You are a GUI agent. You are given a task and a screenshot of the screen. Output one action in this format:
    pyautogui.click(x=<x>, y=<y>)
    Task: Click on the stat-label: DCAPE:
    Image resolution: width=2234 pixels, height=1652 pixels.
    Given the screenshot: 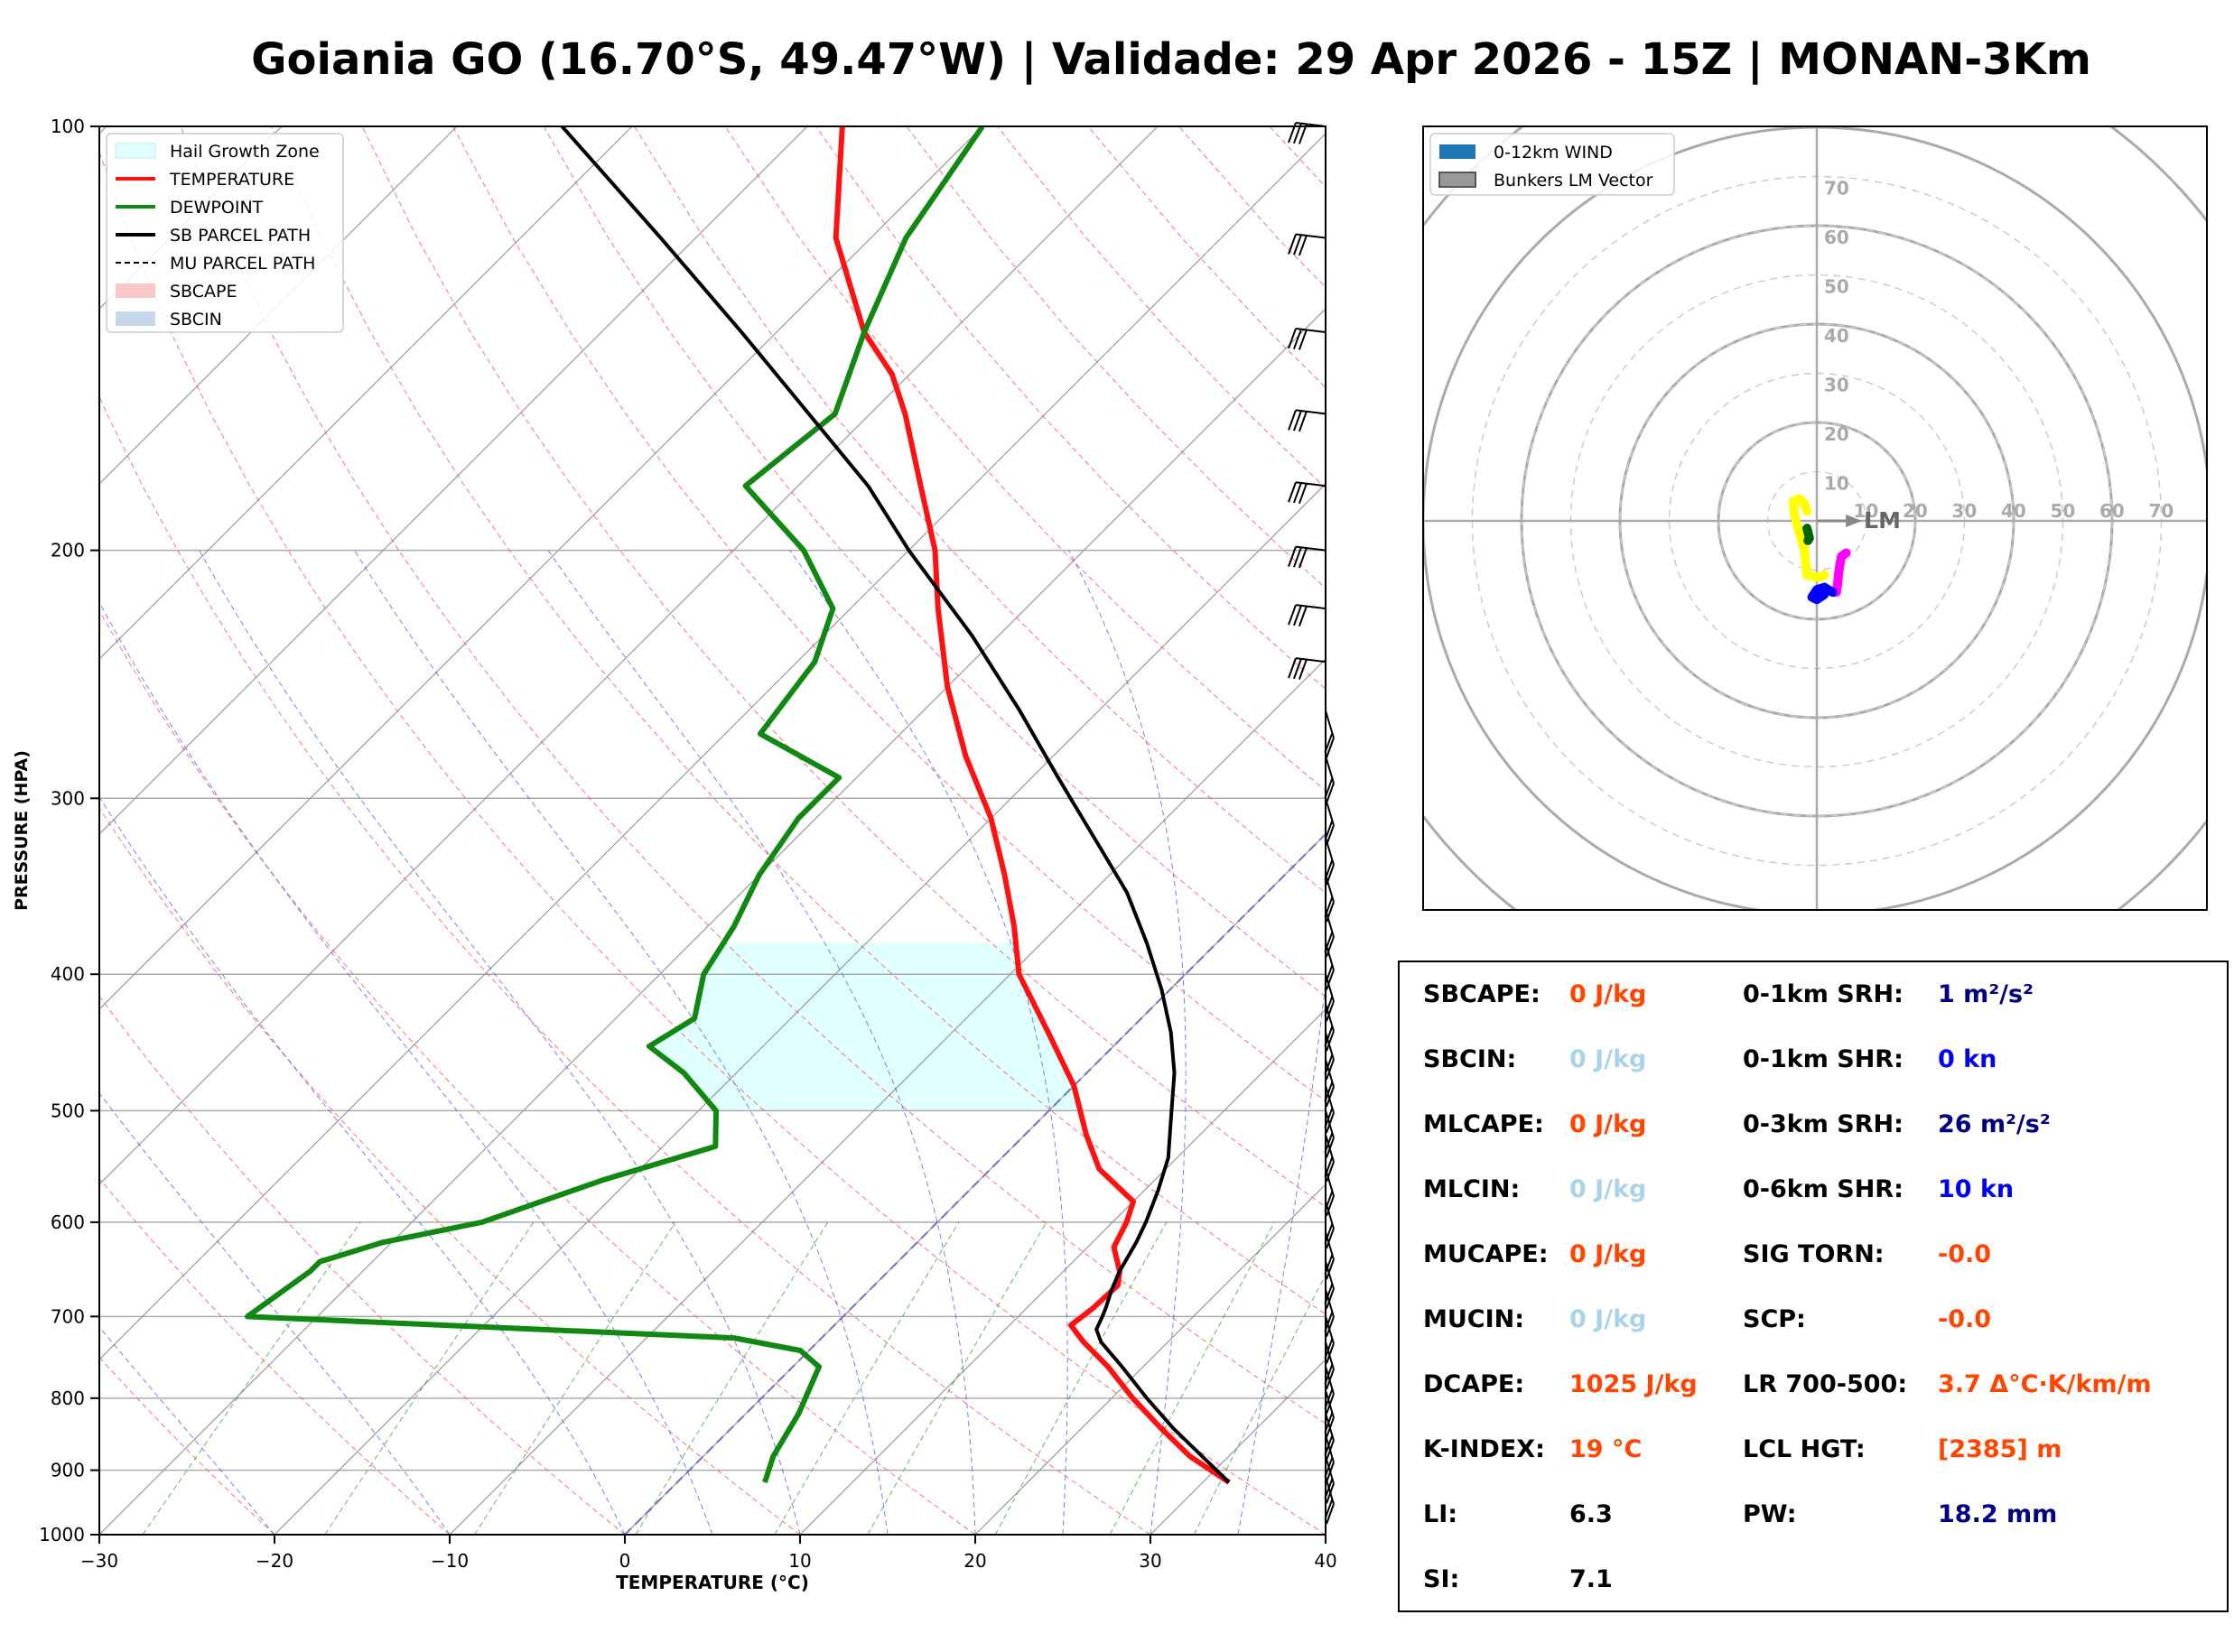 What is the action you would take?
    pyautogui.click(x=1474, y=1384)
    